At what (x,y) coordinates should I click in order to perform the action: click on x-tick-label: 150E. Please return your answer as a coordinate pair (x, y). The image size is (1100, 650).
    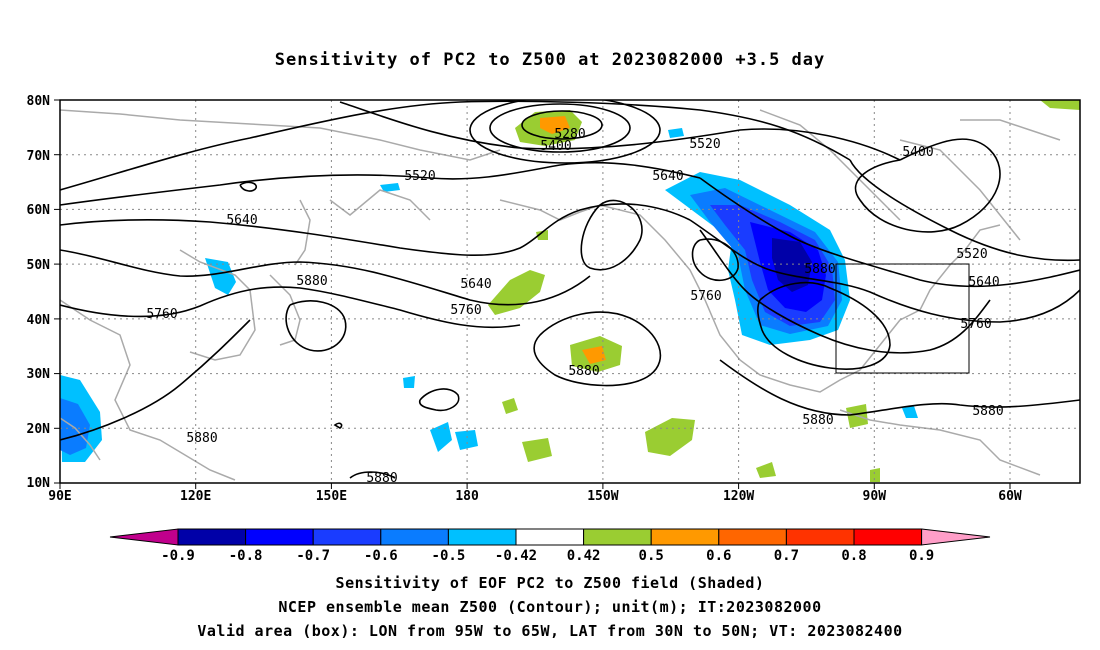
    Looking at the image, I should click on (331, 496).